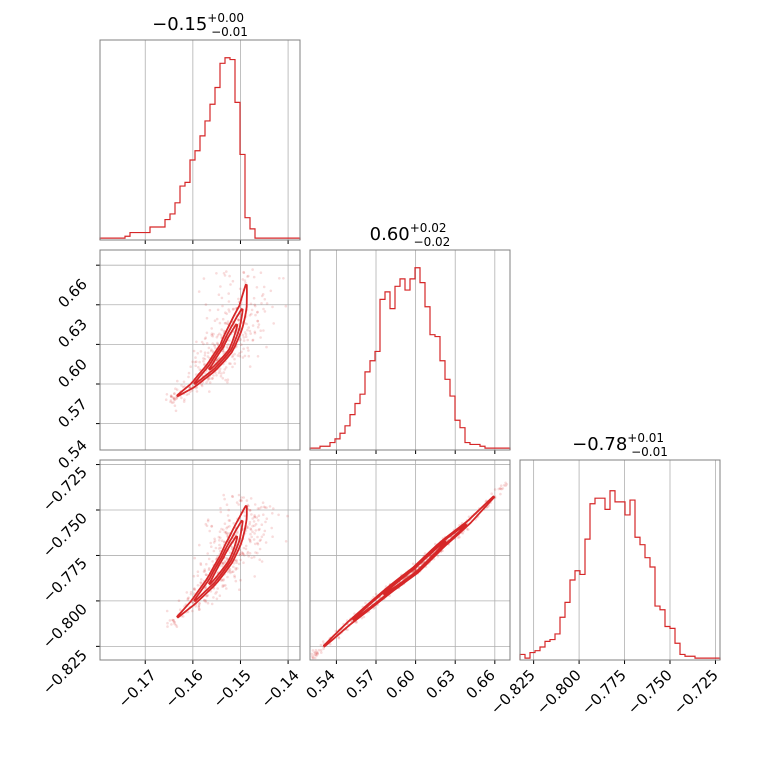 This screenshot has height=760, width=760. Describe the element at coordinates (604, 692) in the screenshot. I see `x-tick-p2-2: −0.775` at that location.